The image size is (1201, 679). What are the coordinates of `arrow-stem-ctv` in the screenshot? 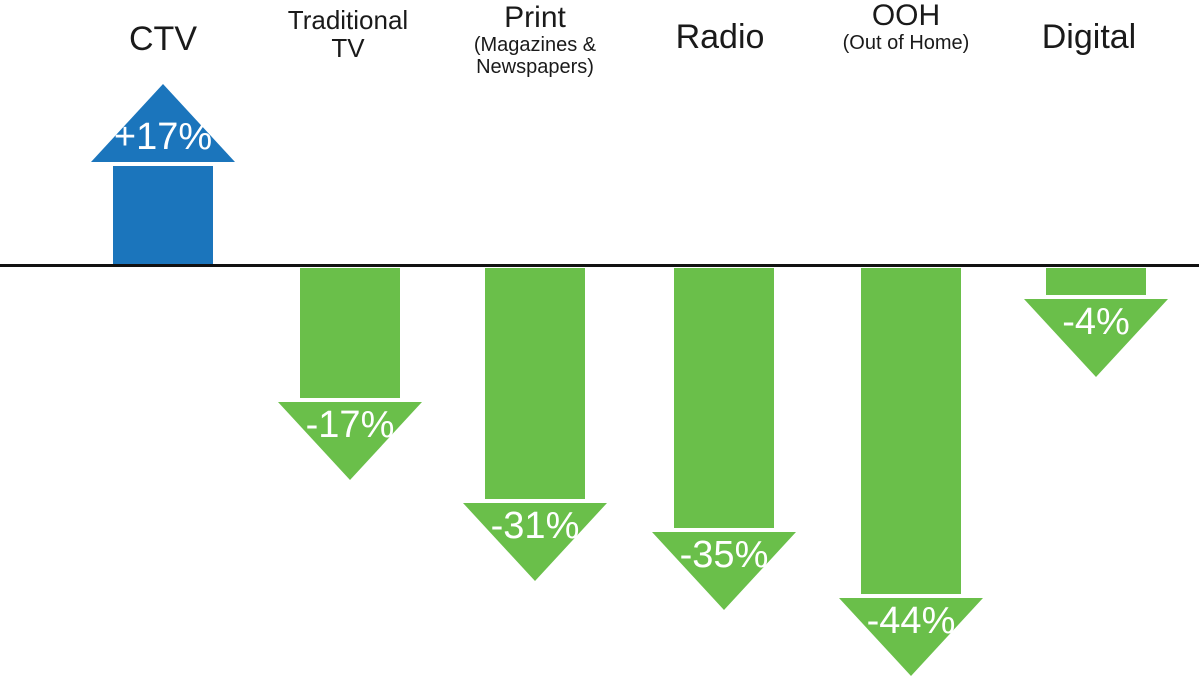 It's located at (163, 215).